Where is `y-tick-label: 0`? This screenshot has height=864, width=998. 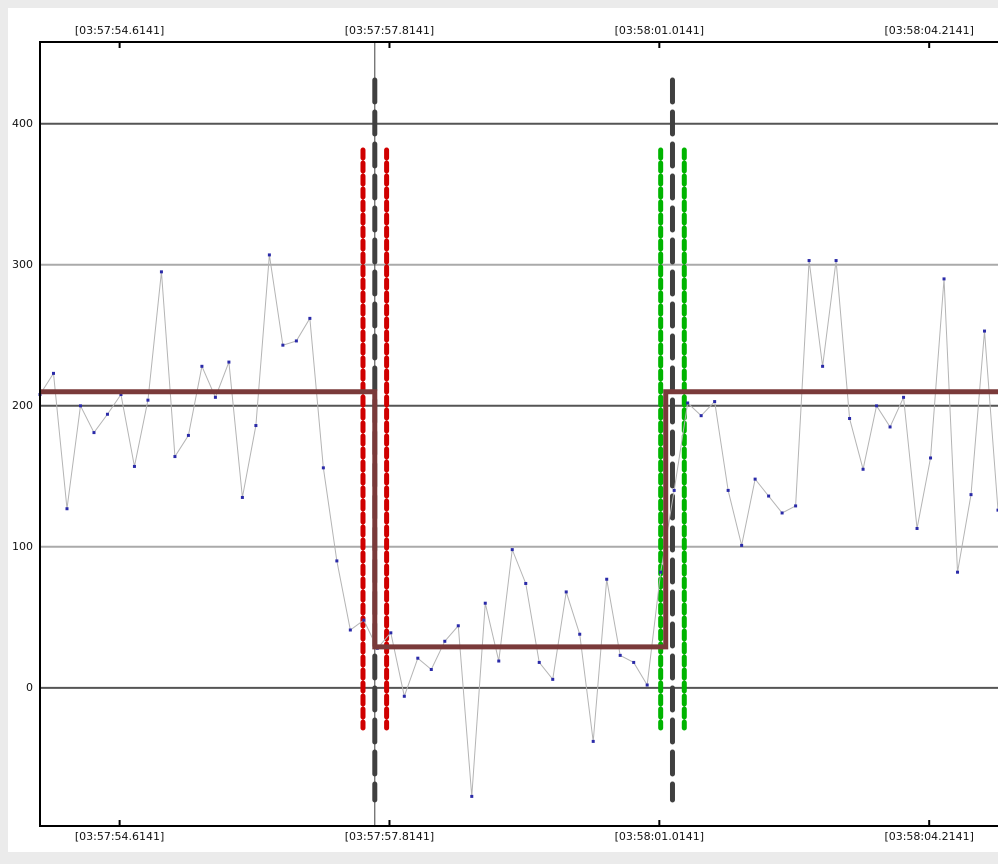
y-tick-label: 0 is located at coordinates (29, 687).